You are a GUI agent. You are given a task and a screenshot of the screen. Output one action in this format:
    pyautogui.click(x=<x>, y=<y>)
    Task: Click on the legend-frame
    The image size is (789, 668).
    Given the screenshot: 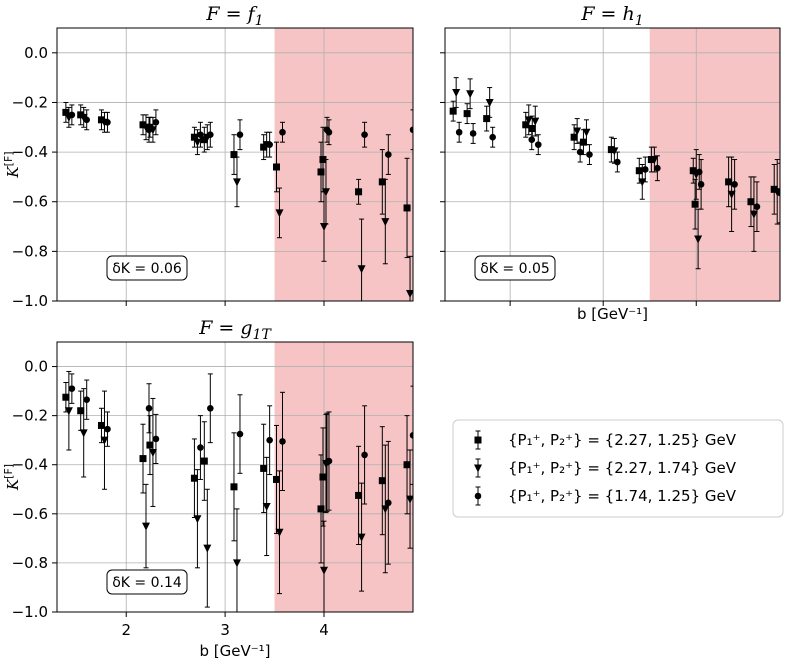 What is the action you would take?
    pyautogui.click(x=618, y=468)
    